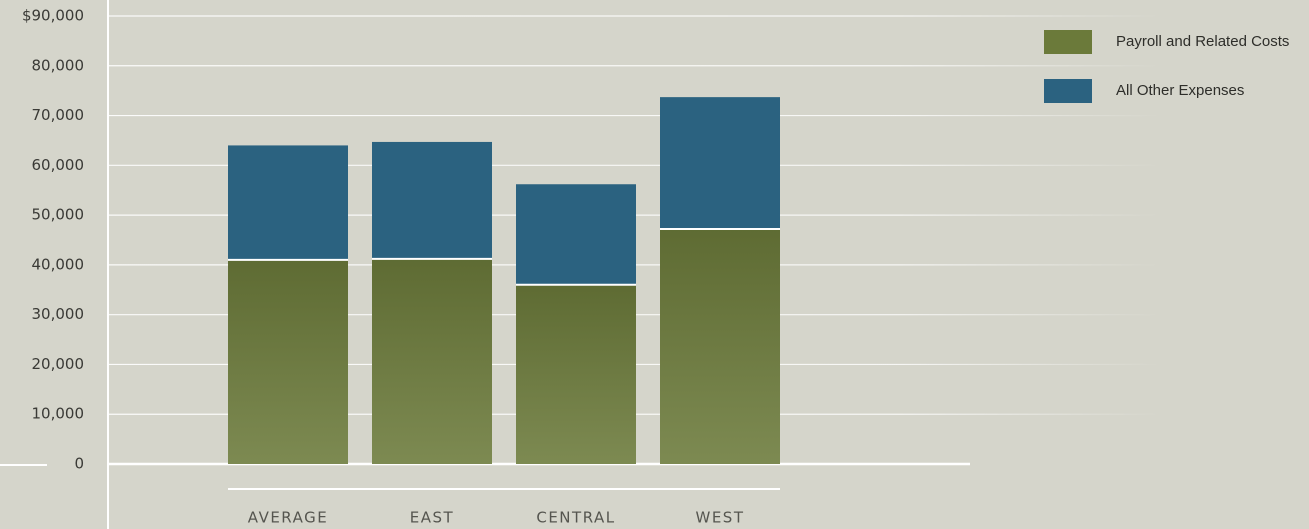 The image size is (1309, 529). What do you see at coordinates (58, 364) in the screenshot?
I see `y-tick-label: 20,000` at bounding box center [58, 364].